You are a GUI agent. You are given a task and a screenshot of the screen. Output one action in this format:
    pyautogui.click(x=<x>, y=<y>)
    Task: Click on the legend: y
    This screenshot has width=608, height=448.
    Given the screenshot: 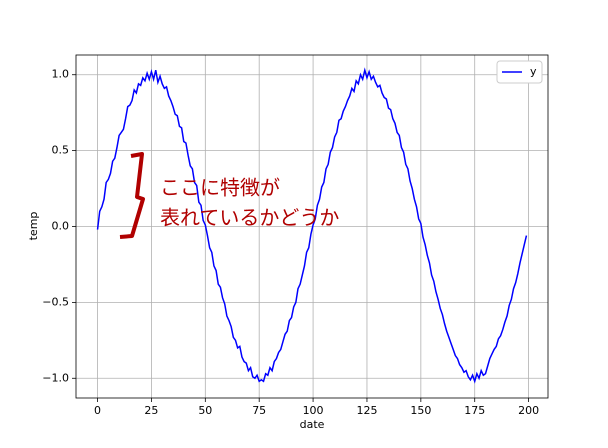 What is the action you would take?
    pyautogui.click(x=519, y=72)
    